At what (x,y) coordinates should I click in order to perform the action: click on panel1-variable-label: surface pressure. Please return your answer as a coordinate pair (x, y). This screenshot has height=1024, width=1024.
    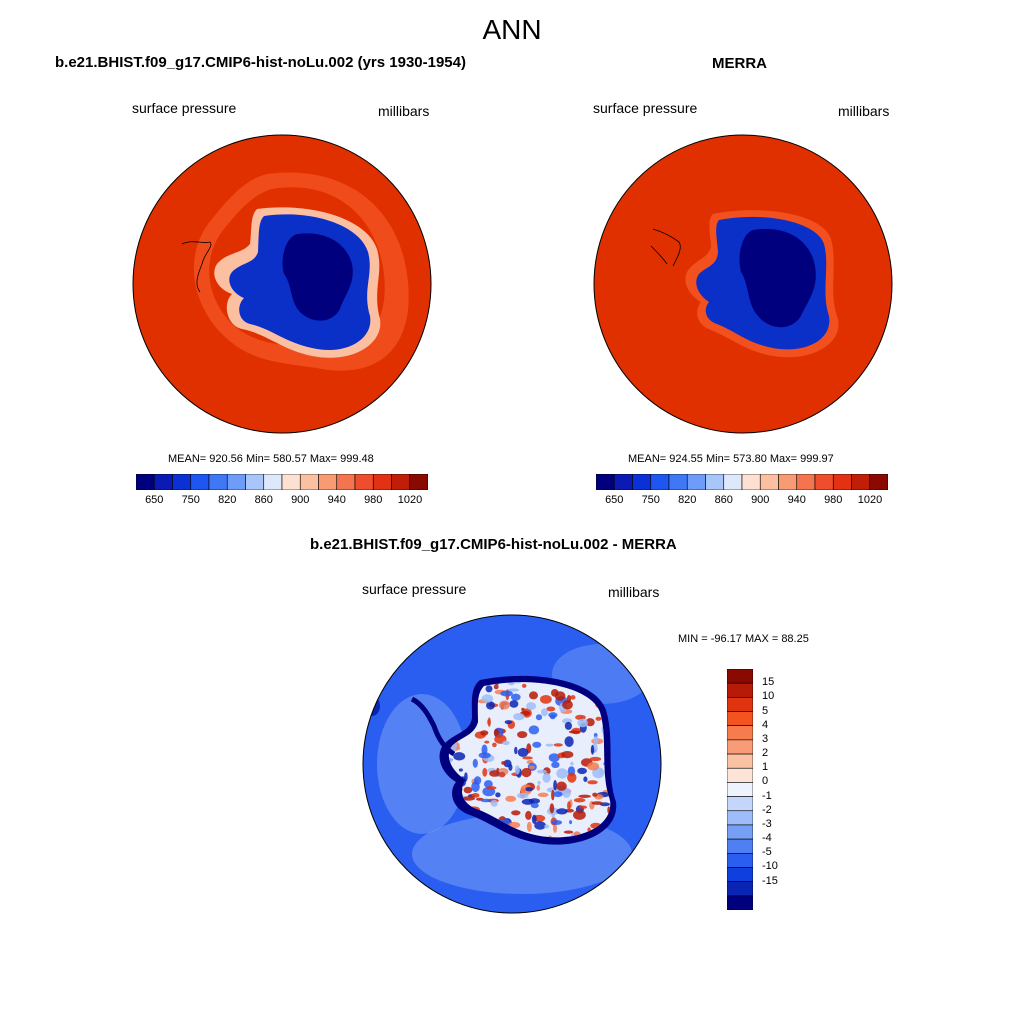
    Looking at the image, I should click on (184, 108).